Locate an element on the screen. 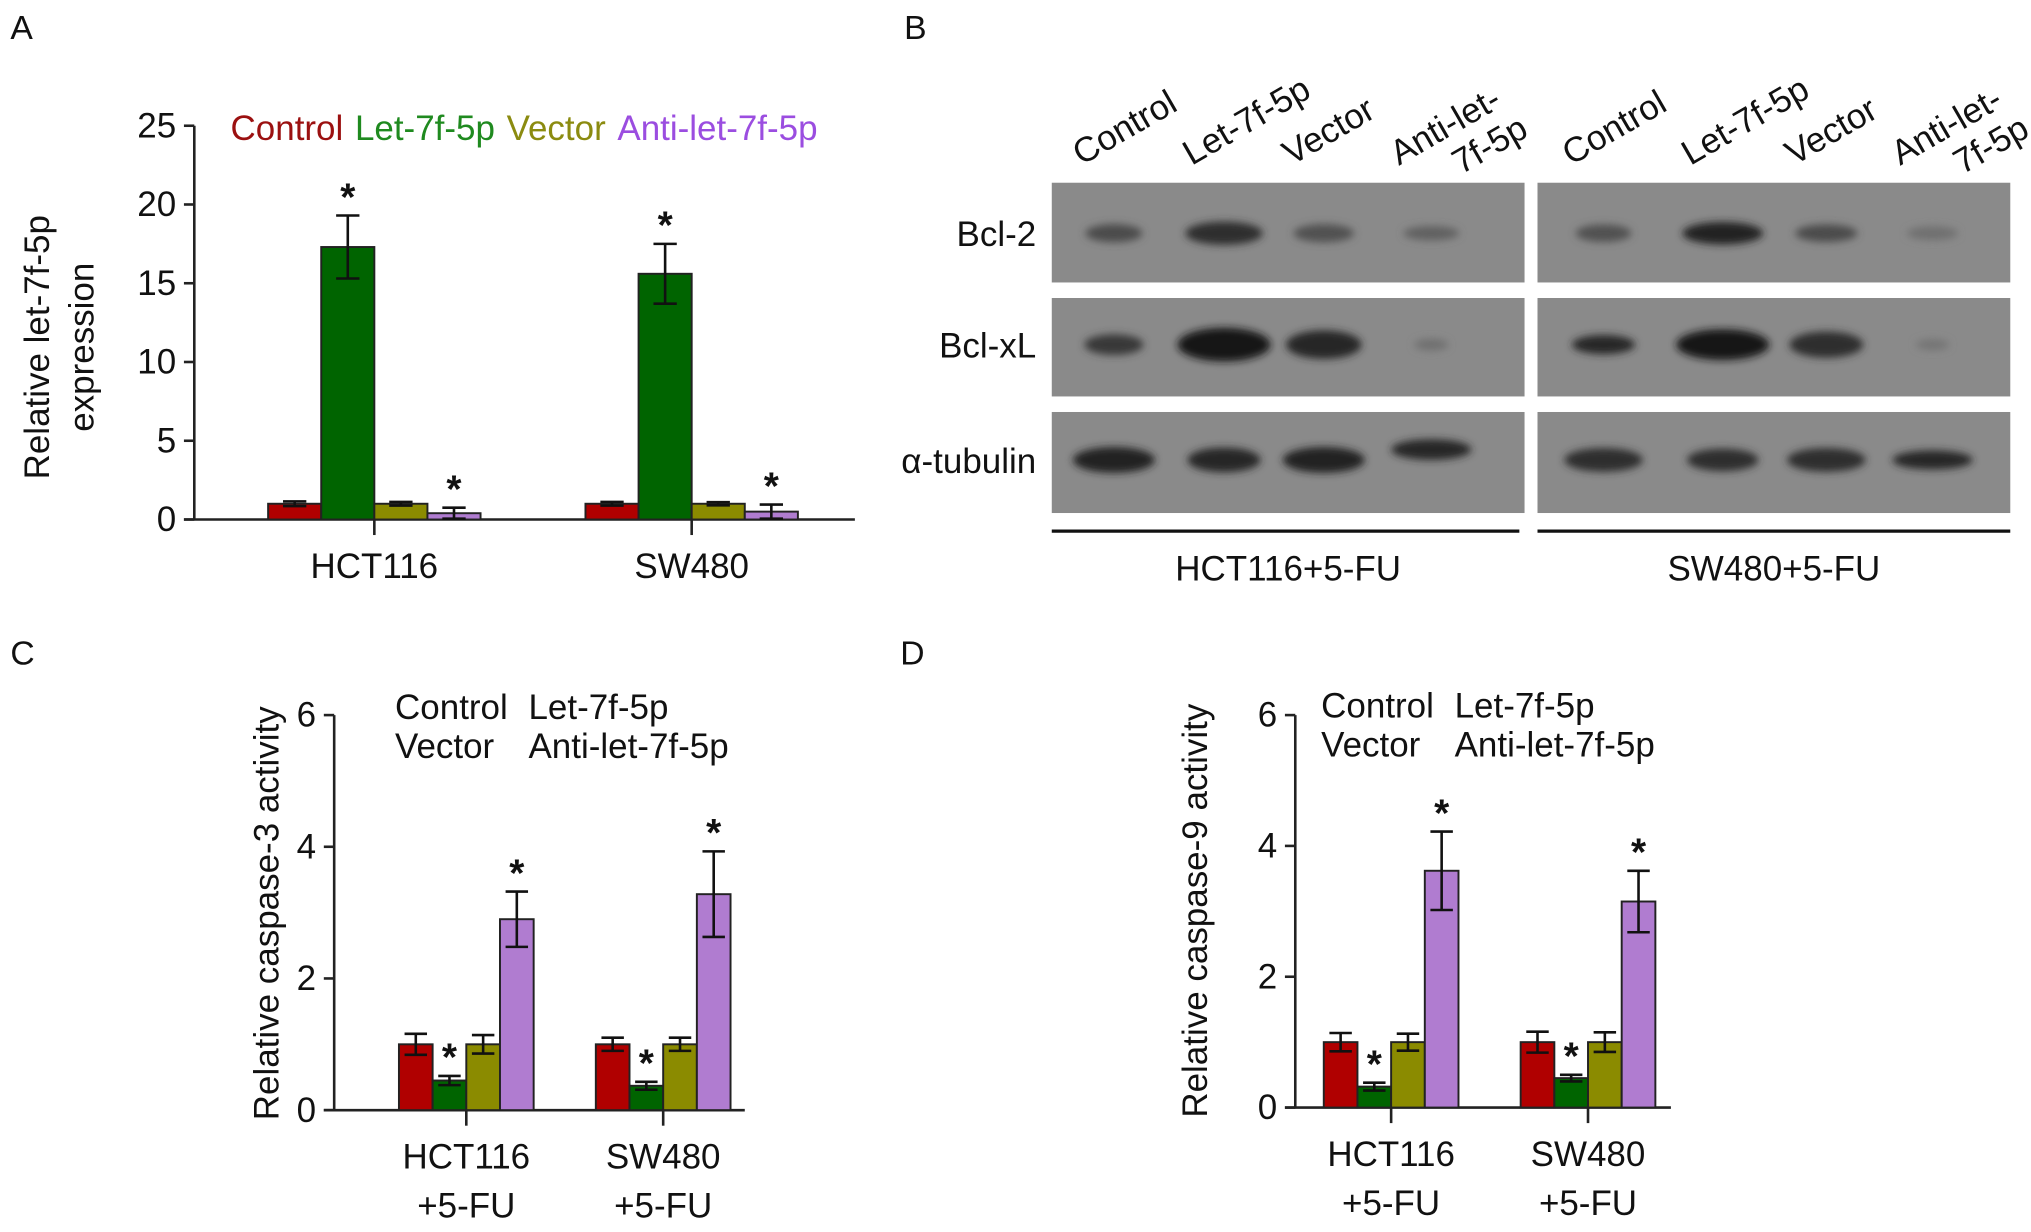  protein-label: α-tubulin is located at coordinates (968, 461).